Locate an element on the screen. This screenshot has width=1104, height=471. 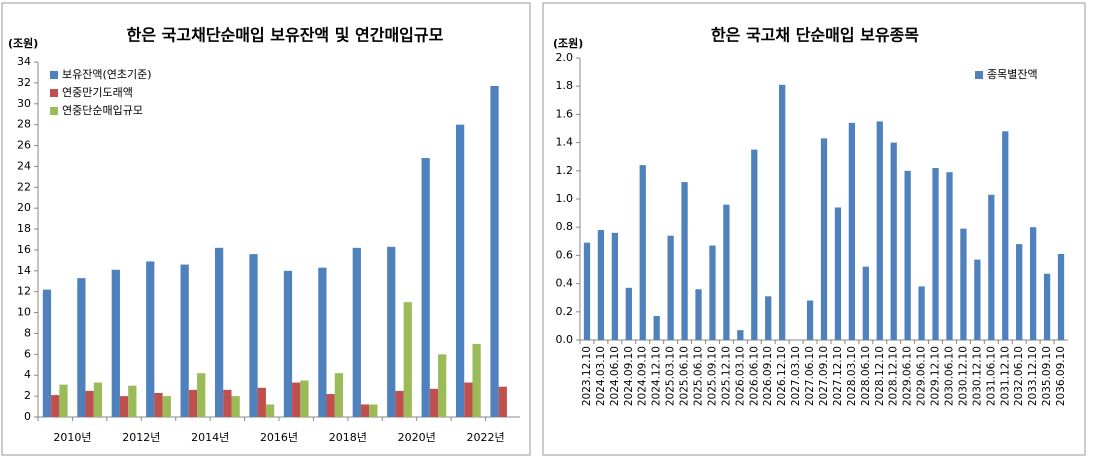
x-tick-label: 2029.12.10 is located at coordinates (936, 376).